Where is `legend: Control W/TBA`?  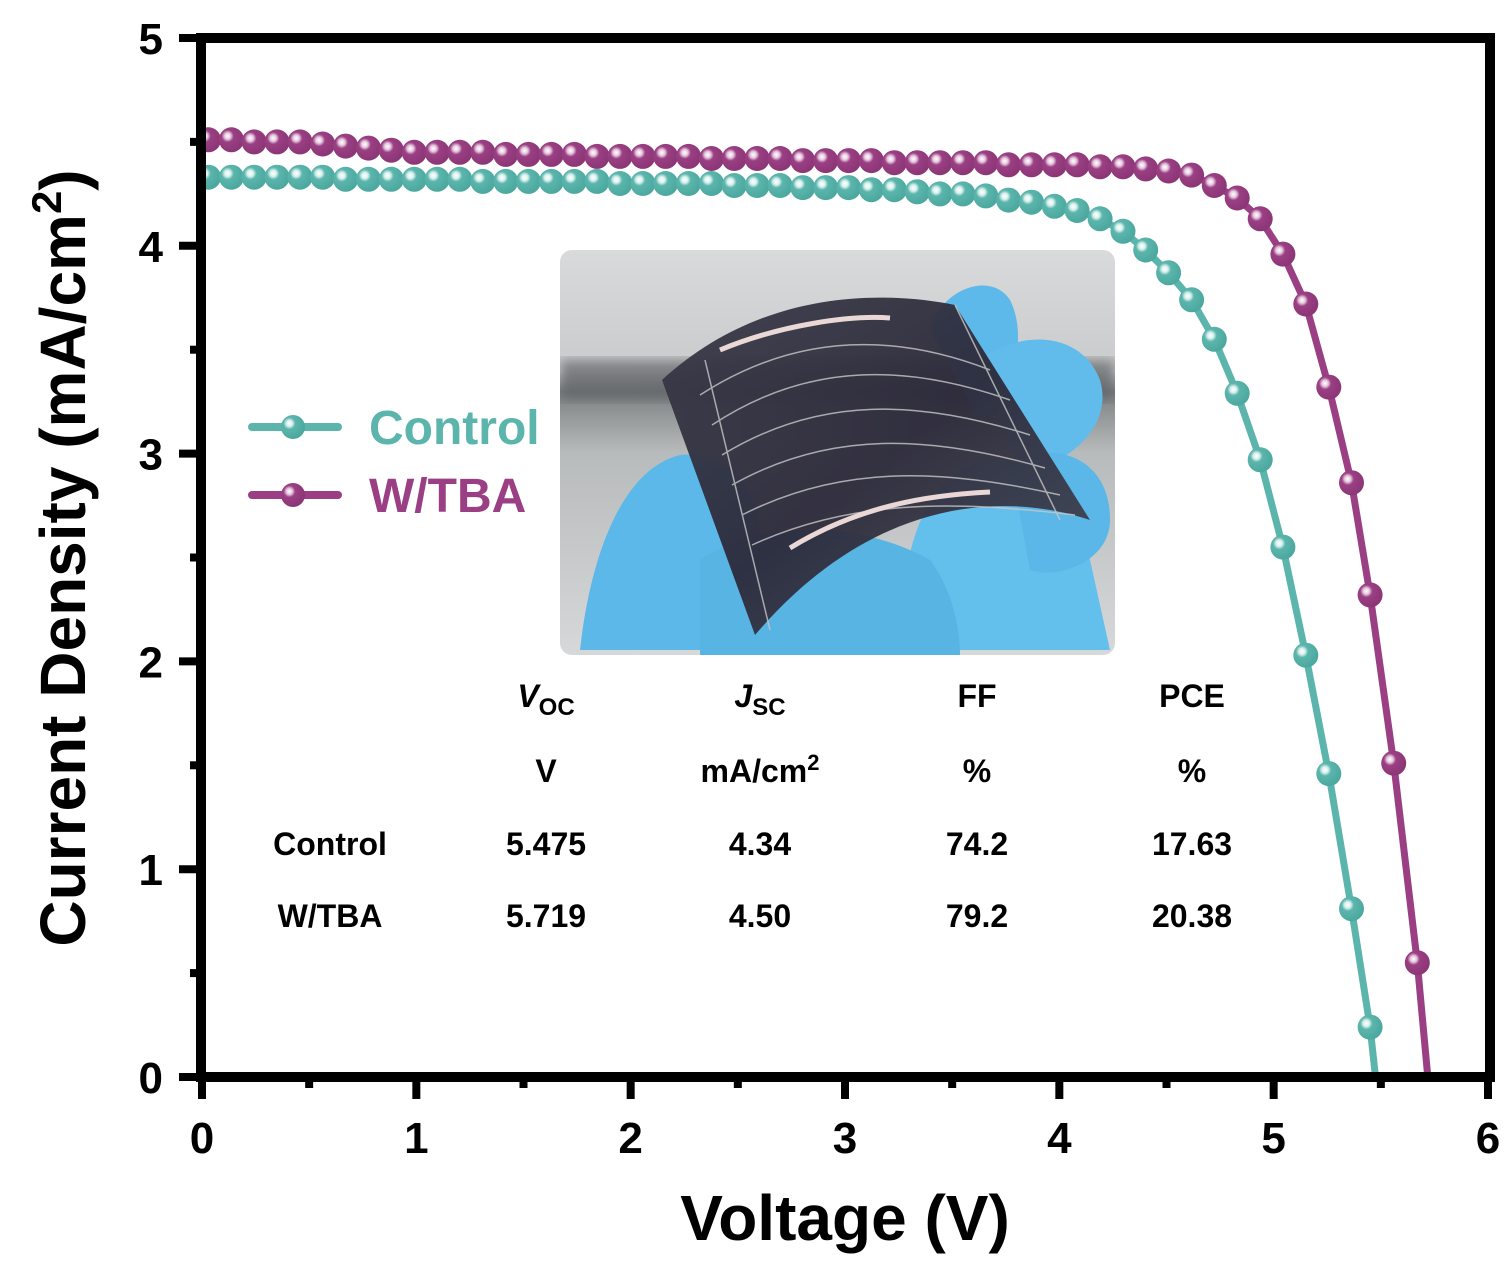 legend: Control W/TBA is located at coordinates (394, 462).